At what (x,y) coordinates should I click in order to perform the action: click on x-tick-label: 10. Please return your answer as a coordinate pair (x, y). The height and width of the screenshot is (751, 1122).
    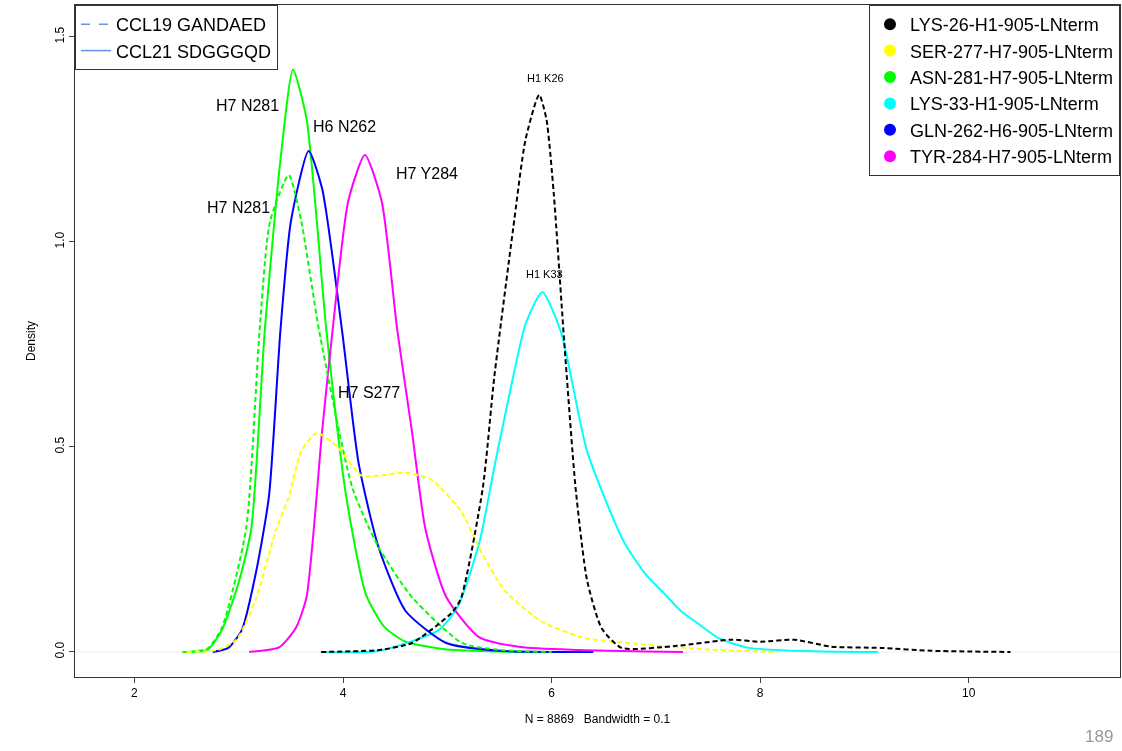
    Looking at the image, I should click on (969, 693).